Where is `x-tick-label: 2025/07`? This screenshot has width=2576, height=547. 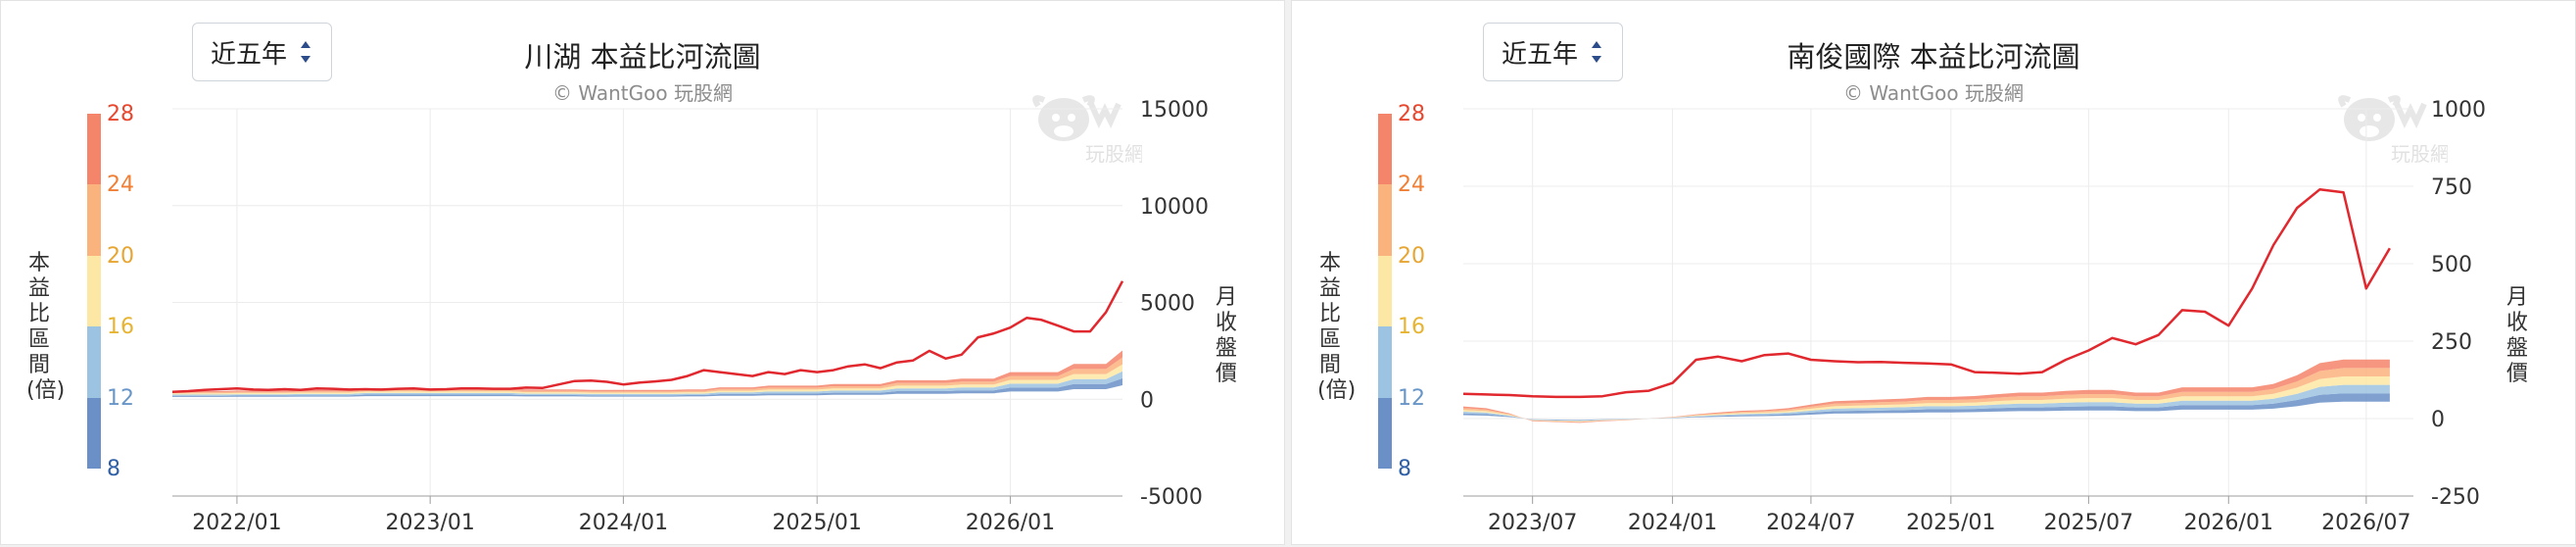 x-tick-label: 2025/07 is located at coordinates (2088, 523).